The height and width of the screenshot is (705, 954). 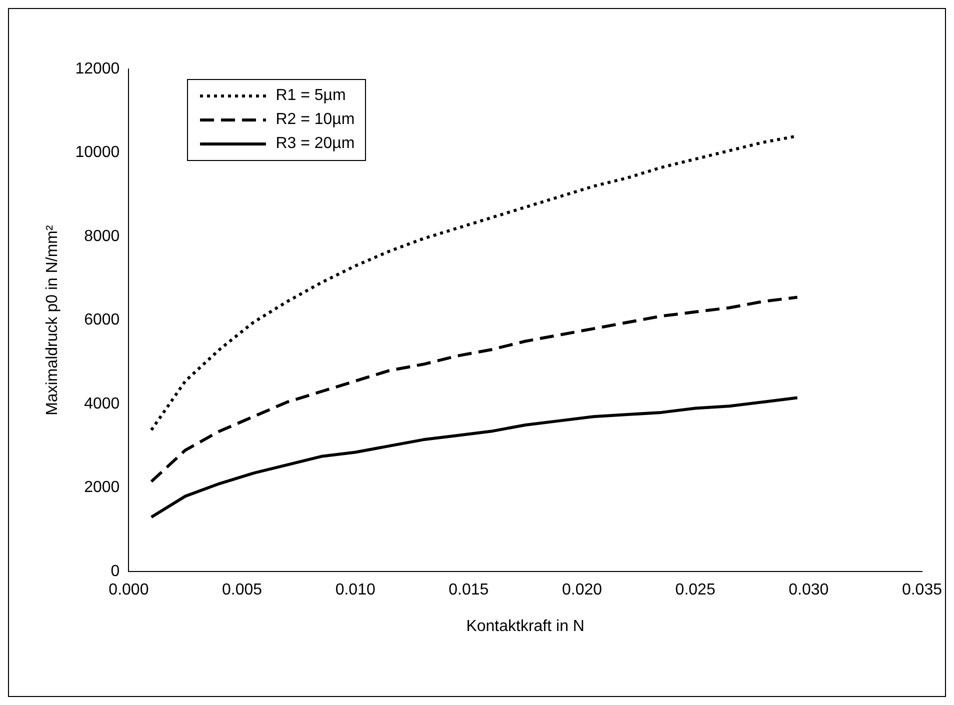 What do you see at coordinates (102, 487) in the screenshot?
I see `y-tick-label: 2000` at bounding box center [102, 487].